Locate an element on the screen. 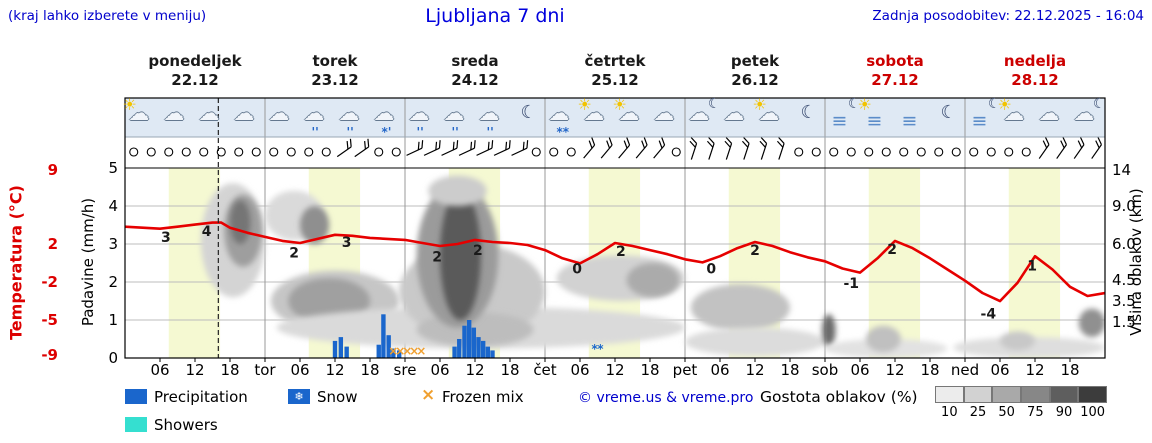 The height and width of the screenshot is (443, 1152). temperature-label: -1 is located at coordinates (851, 284).